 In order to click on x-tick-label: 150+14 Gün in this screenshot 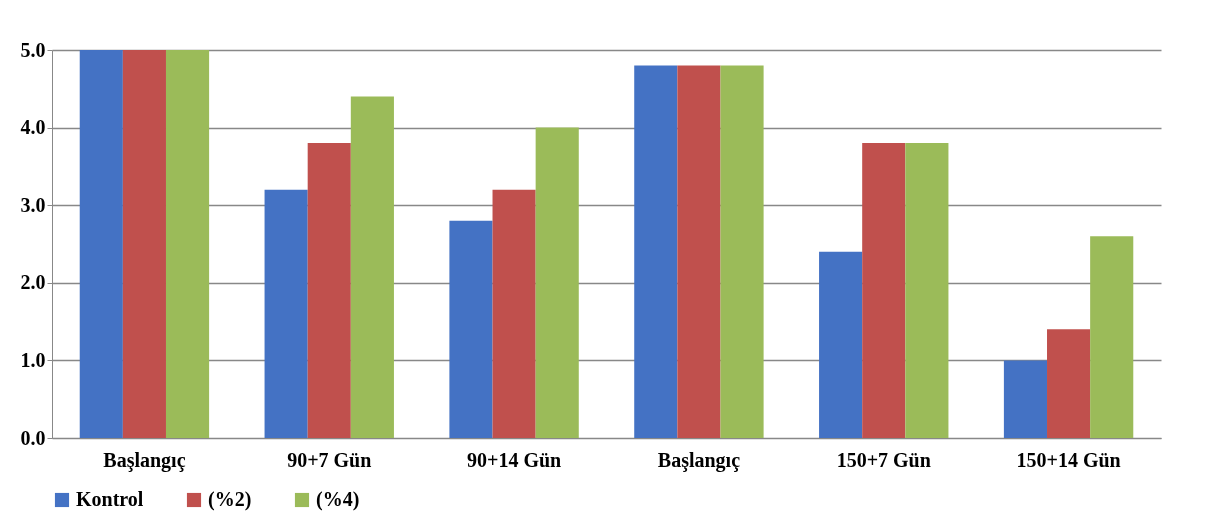, I will do `click(1068, 459)`.